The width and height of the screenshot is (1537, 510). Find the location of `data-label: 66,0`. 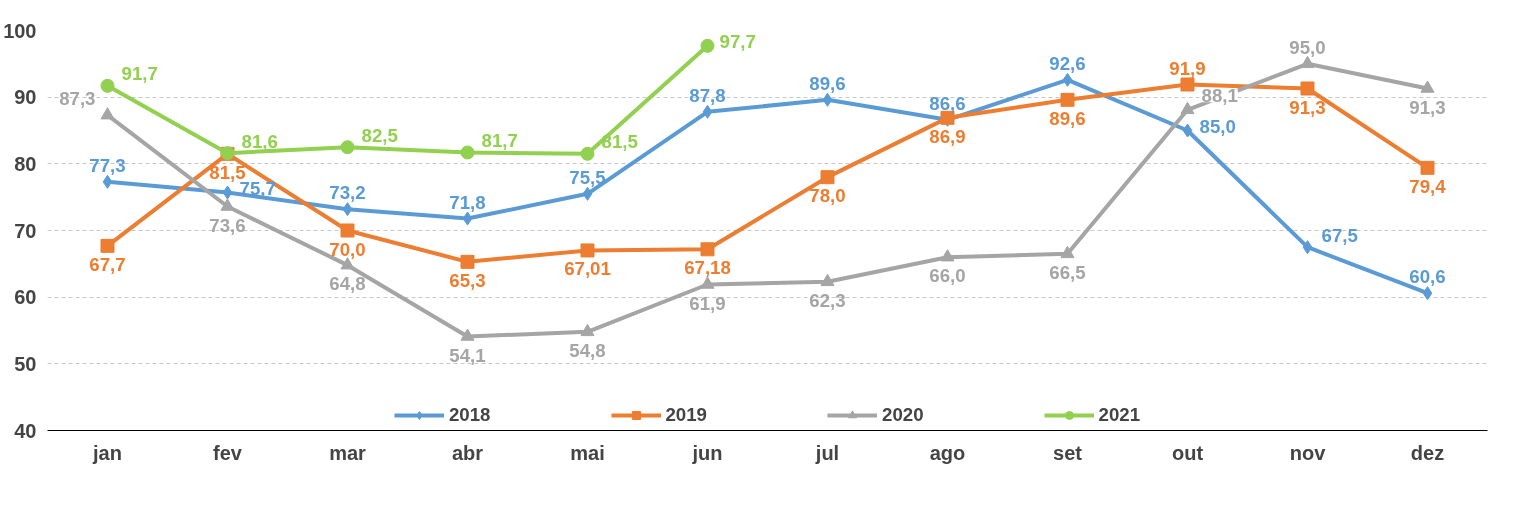

data-label: 66,0 is located at coordinates (947, 276).